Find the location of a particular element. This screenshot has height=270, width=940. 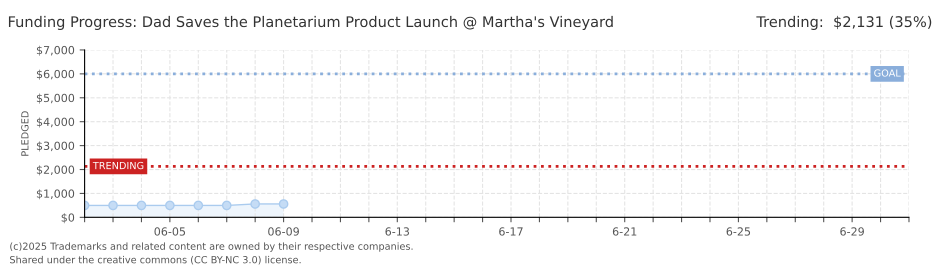

x-tick-label: 06-09 is located at coordinates (283, 231).